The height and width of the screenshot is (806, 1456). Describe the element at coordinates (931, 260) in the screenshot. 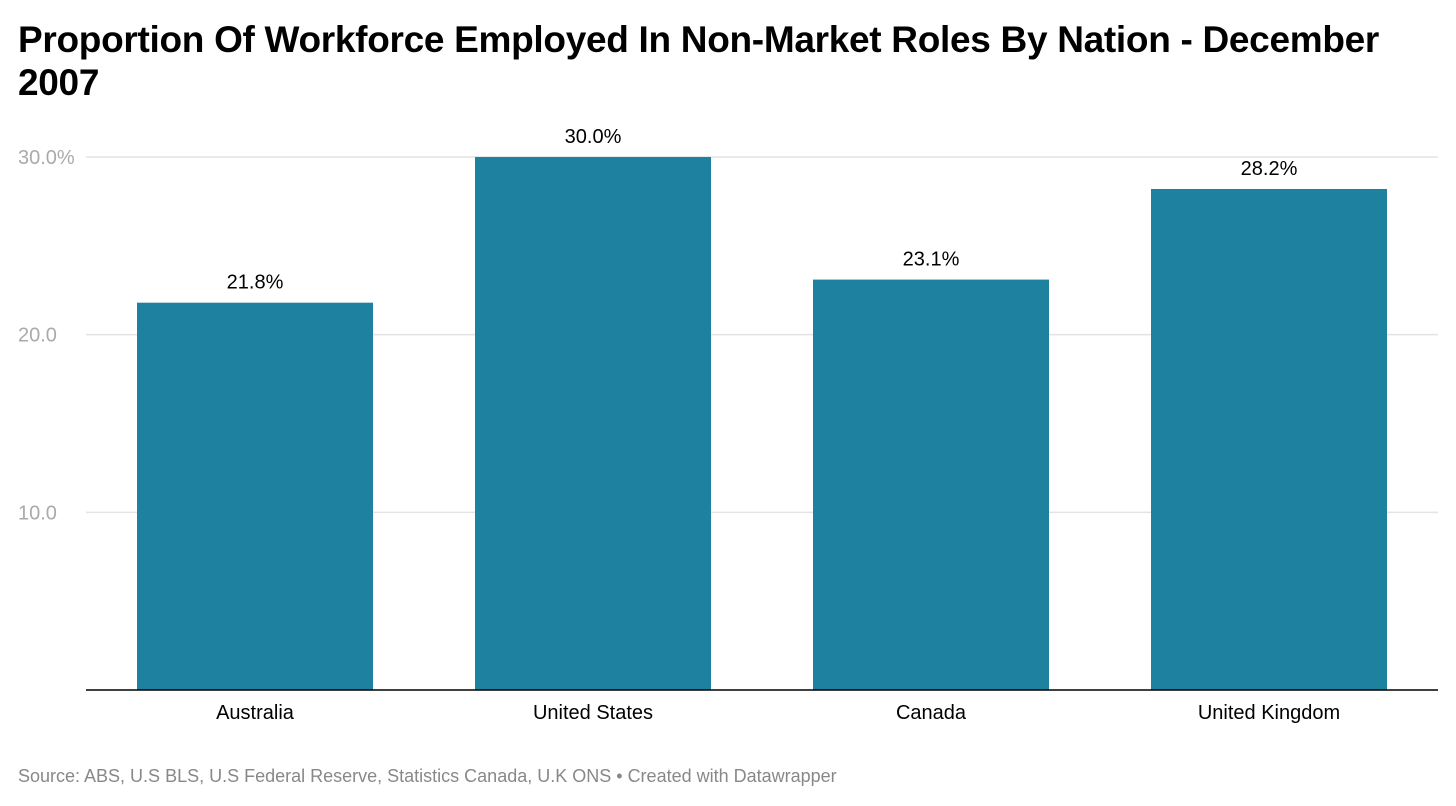

I see `bar-value-label: 23.1%` at that location.